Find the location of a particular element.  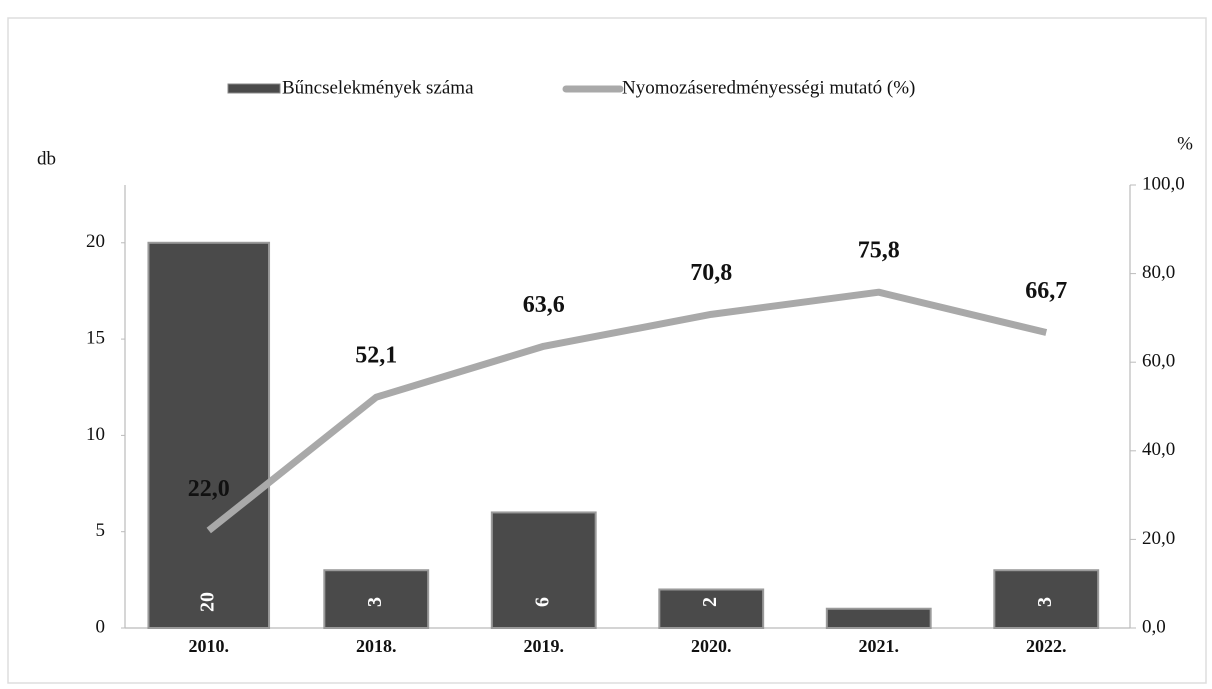

y-tick-label: 20 is located at coordinates (95, 241).